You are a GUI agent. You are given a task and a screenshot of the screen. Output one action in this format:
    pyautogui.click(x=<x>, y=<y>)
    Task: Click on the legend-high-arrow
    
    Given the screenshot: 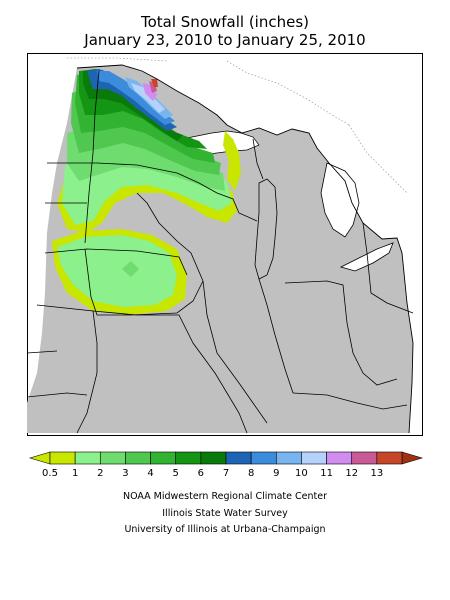 What is the action you would take?
    pyautogui.click(x=412, y=458)
    